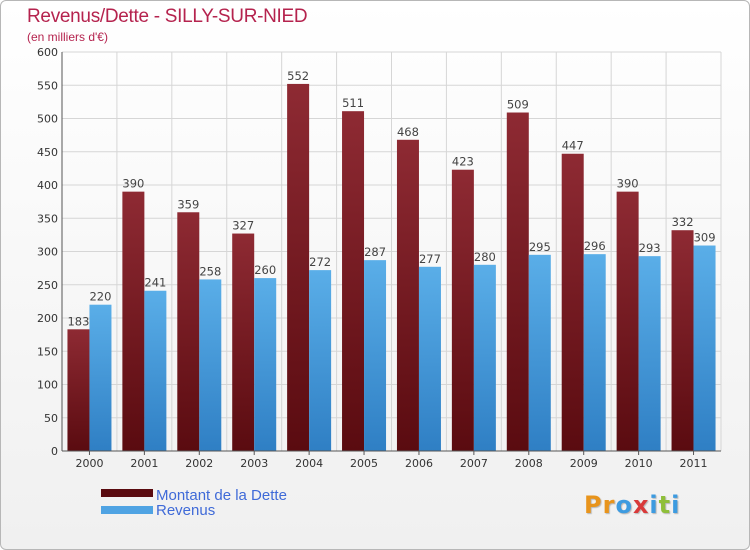  What do you see at coordinates (47, 252) in the screenshot?
I see `y-tick-label: 300` at bounding box center [47, 252].